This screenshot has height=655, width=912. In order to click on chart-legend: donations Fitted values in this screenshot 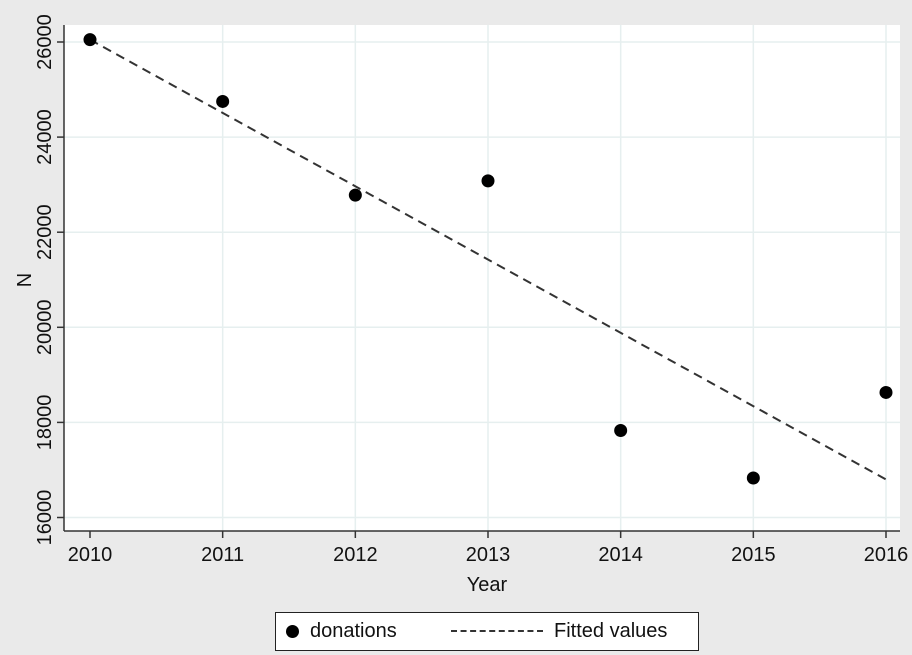, I will do `click(487, 631)`.